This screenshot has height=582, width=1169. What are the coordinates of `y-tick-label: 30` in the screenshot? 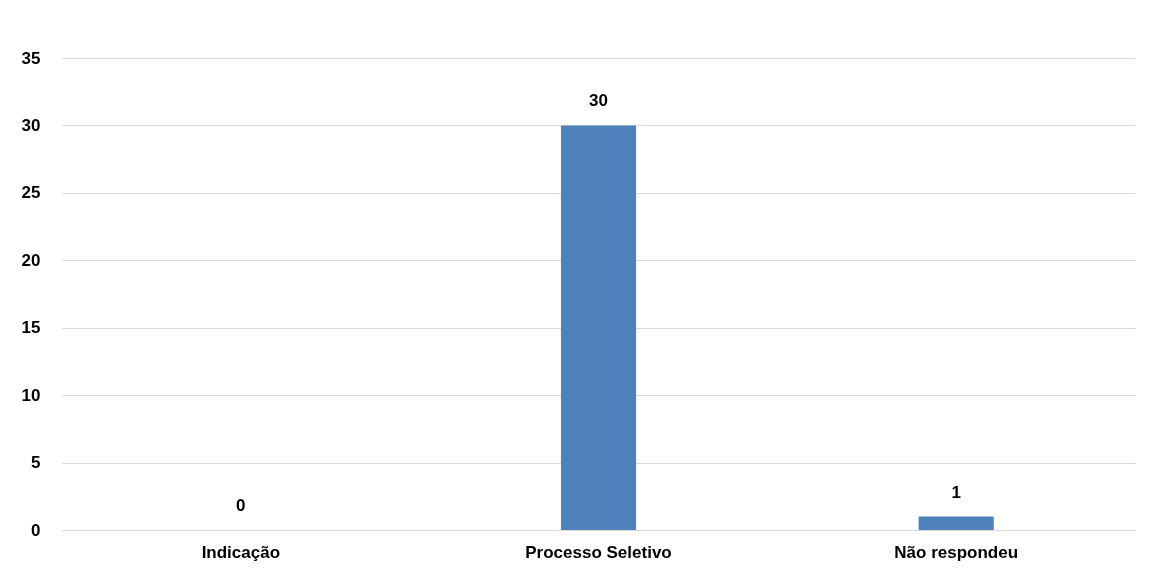 It's located at (31, 125).